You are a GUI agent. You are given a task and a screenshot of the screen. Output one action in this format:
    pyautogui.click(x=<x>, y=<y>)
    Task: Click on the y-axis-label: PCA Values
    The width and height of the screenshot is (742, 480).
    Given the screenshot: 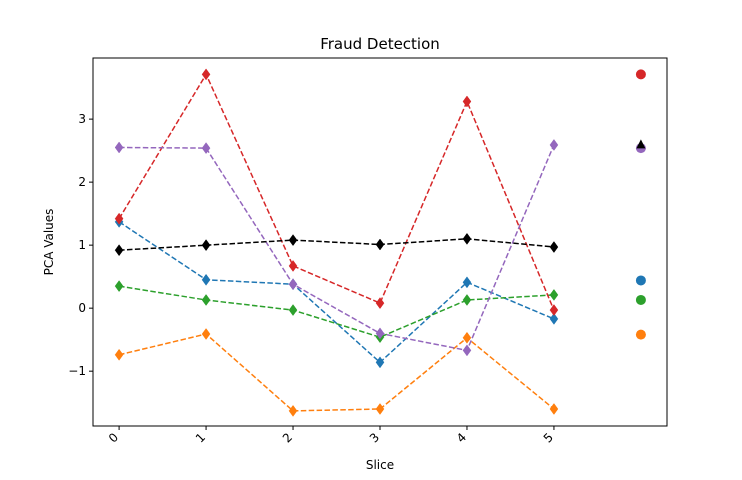 What is the action you would take?
    pyautogui.click(x=49, y=242)
    